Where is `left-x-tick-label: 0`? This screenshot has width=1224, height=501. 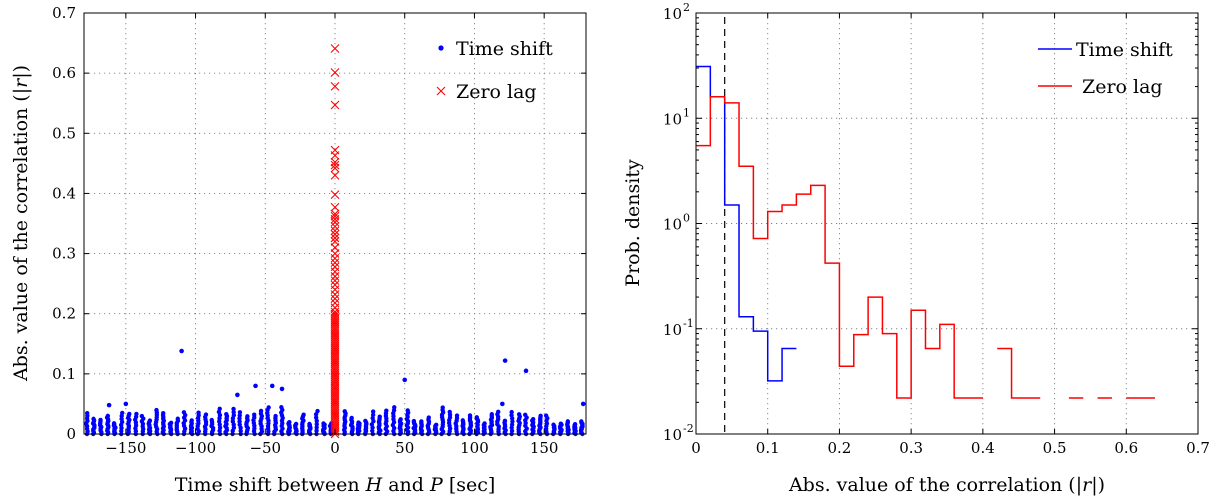 left-x-tick-label: 0 is located at coordinates (335, 448).